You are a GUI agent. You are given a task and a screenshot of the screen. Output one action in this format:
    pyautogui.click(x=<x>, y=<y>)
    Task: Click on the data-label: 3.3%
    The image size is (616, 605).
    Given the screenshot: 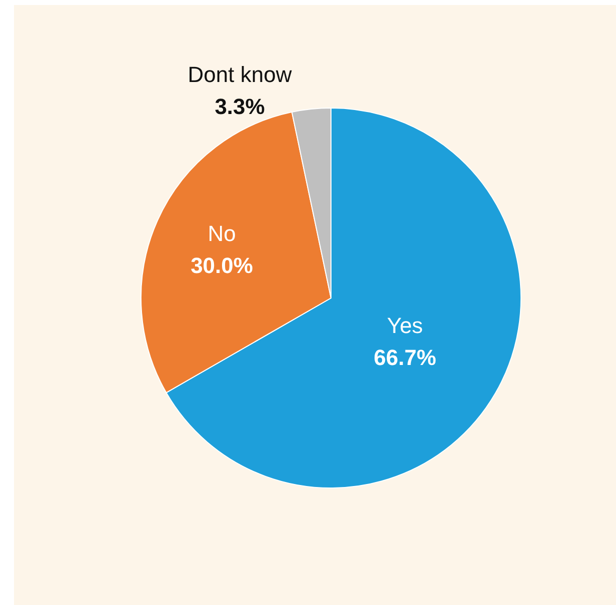 What is the action you would take?
    pyautogui.click(x=239, y=106)
    